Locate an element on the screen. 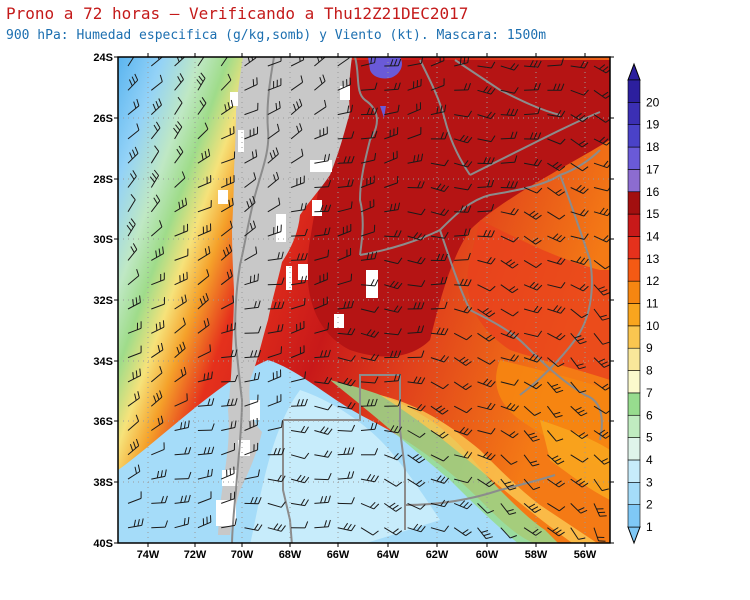  lon-label: 68W is located at coordinates (290, 555).